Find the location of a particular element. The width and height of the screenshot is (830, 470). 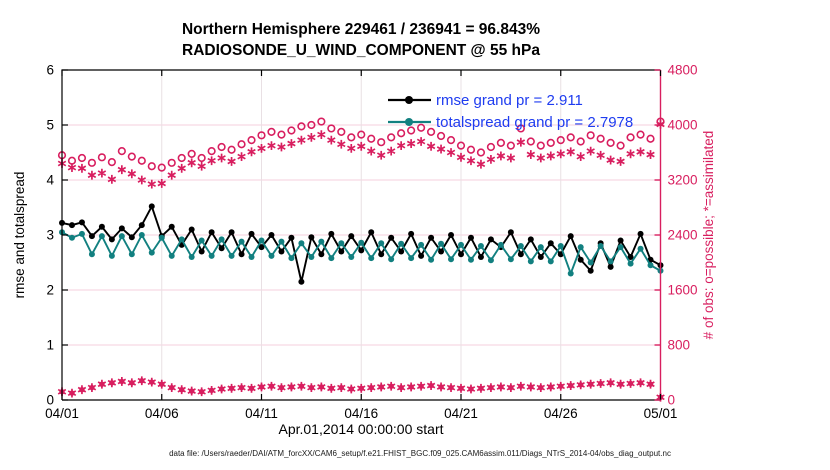

y-left-tick-label: 0 is located at coordinates (50, 400).